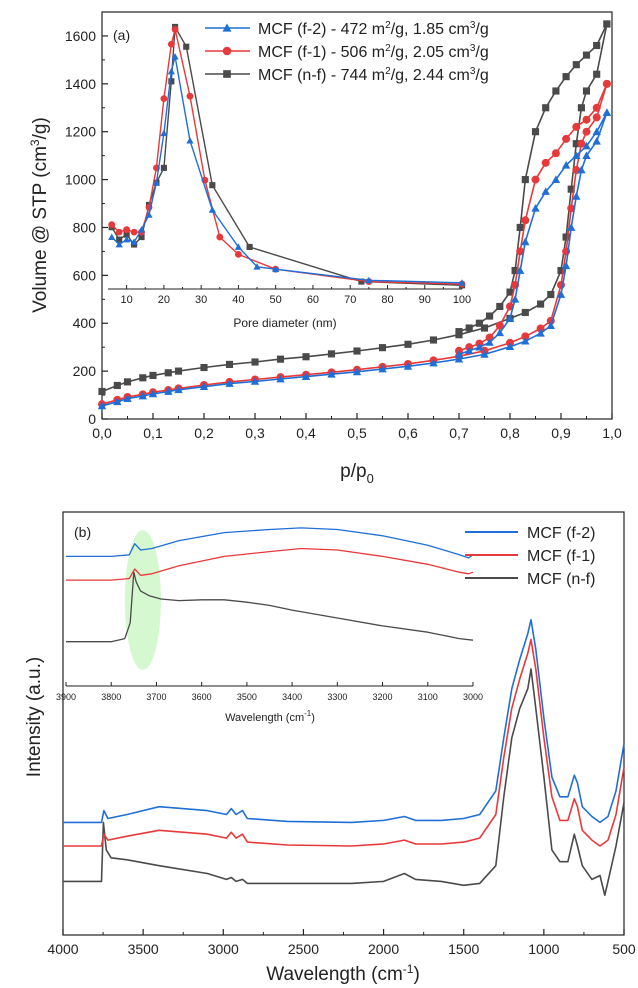 The image size is (638, 988). Describe the element at coordinates (408, 433) in the screenshot. I see `a-xtick-label: 0,6` at that location.